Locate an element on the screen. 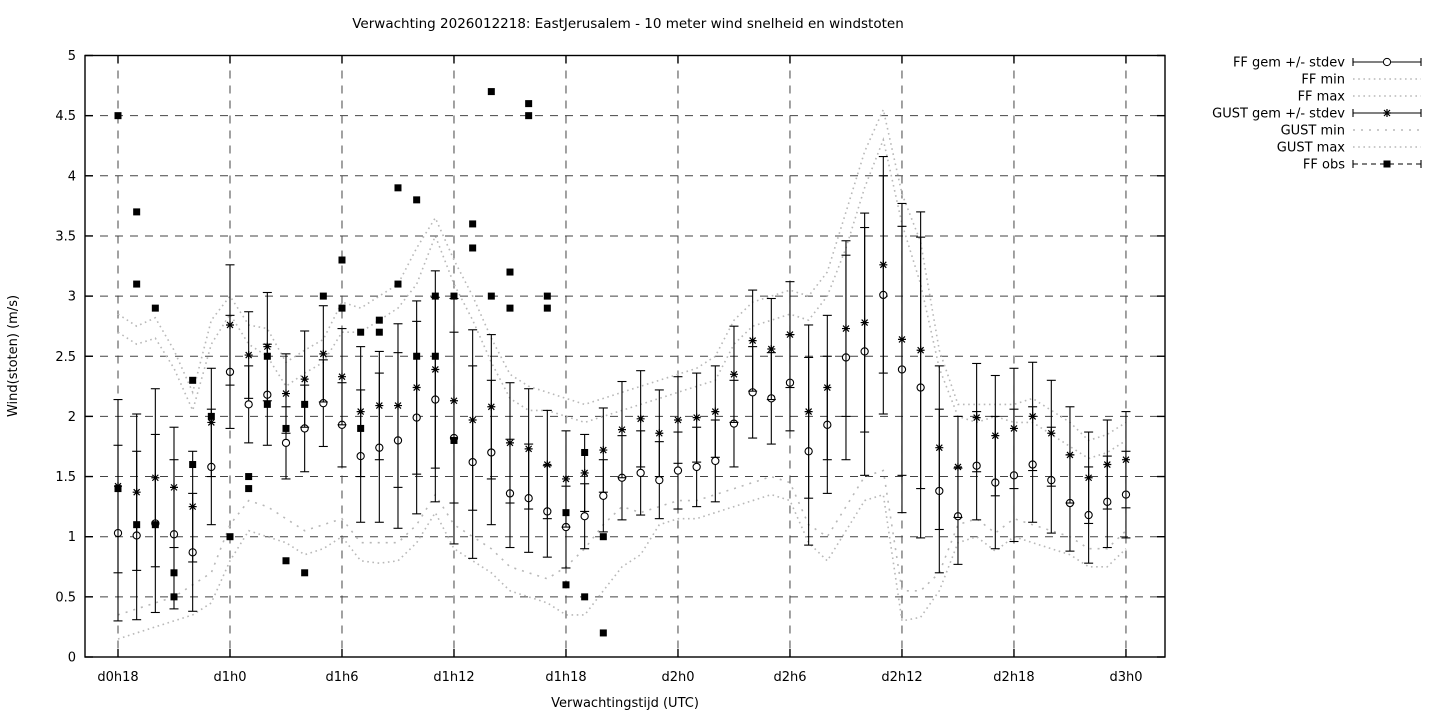 Image resolution: width=1440 pixels, height=720 pixels. x-axis-label: Verwachtingstijd (UTC) is located at coordinates (625, 703).